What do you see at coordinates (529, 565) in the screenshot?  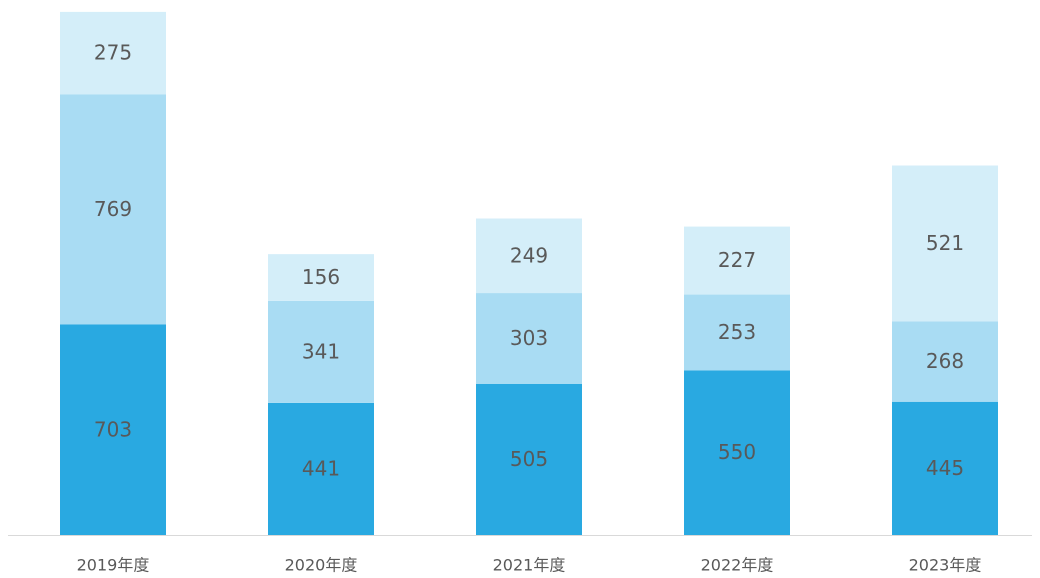 I see `x-tick-label: 2021年度` at bounding box center [529, 565].